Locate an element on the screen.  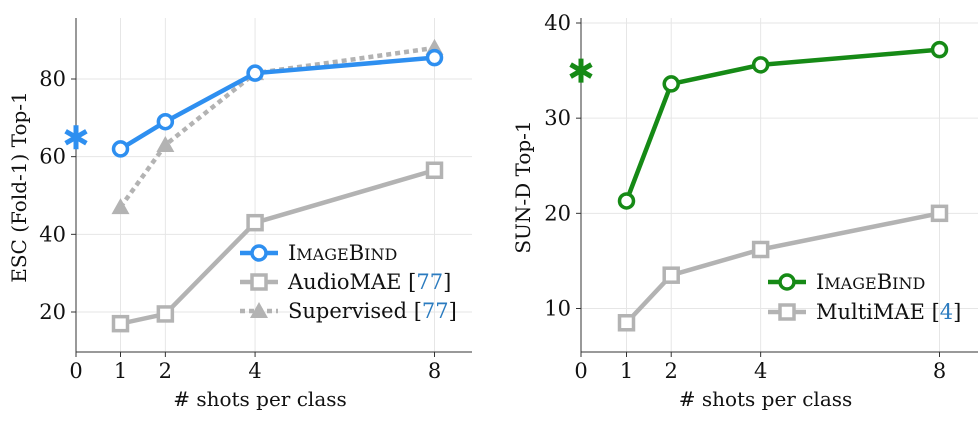
legend: IMAGEBIND MultiMAE [4] is located at coordinates (864, 297).